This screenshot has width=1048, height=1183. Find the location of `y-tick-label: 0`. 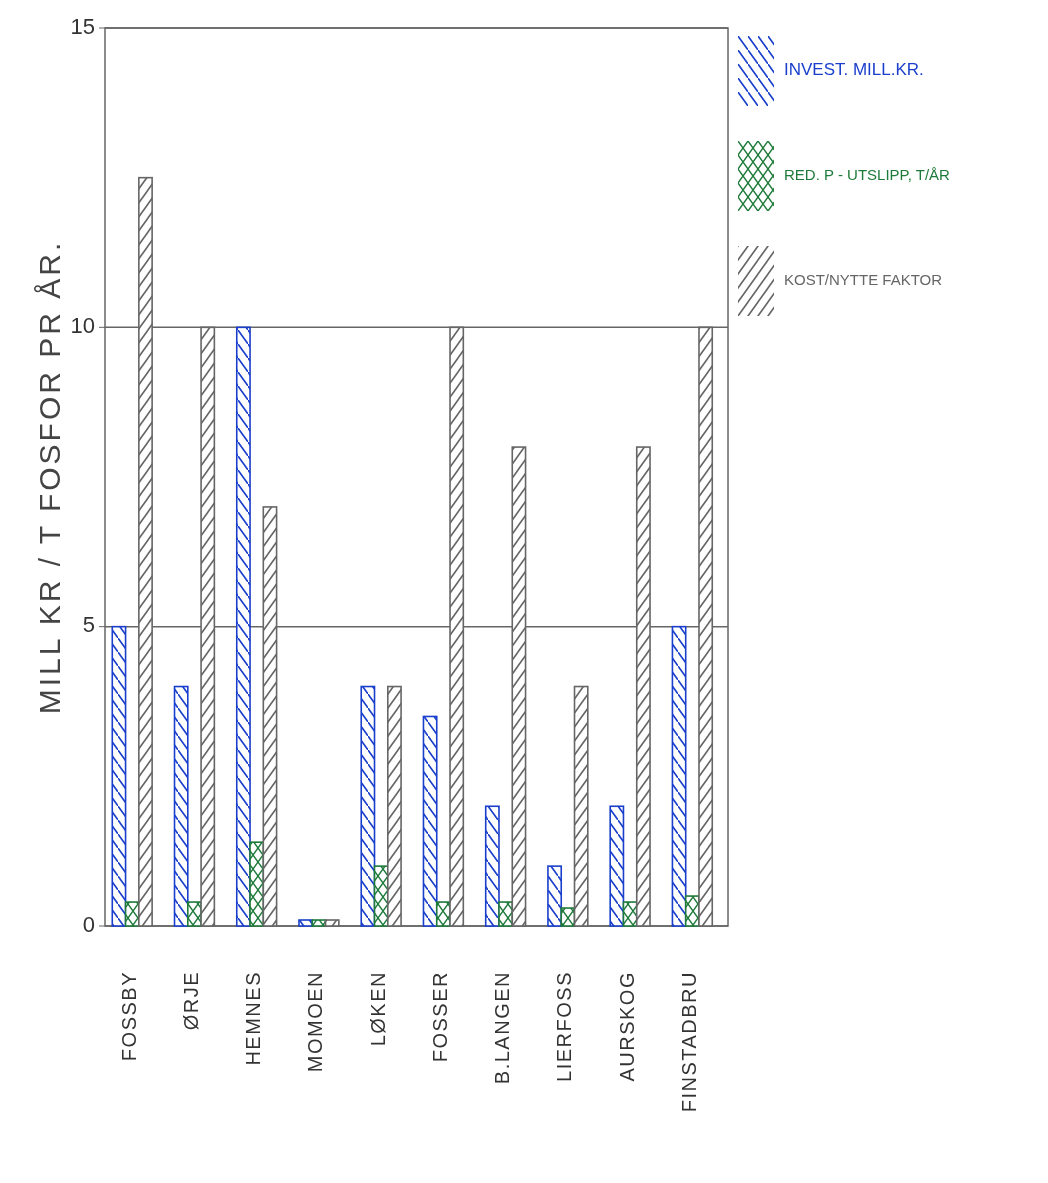

y-tick-label: 0 is located at coordinates (88, 924).